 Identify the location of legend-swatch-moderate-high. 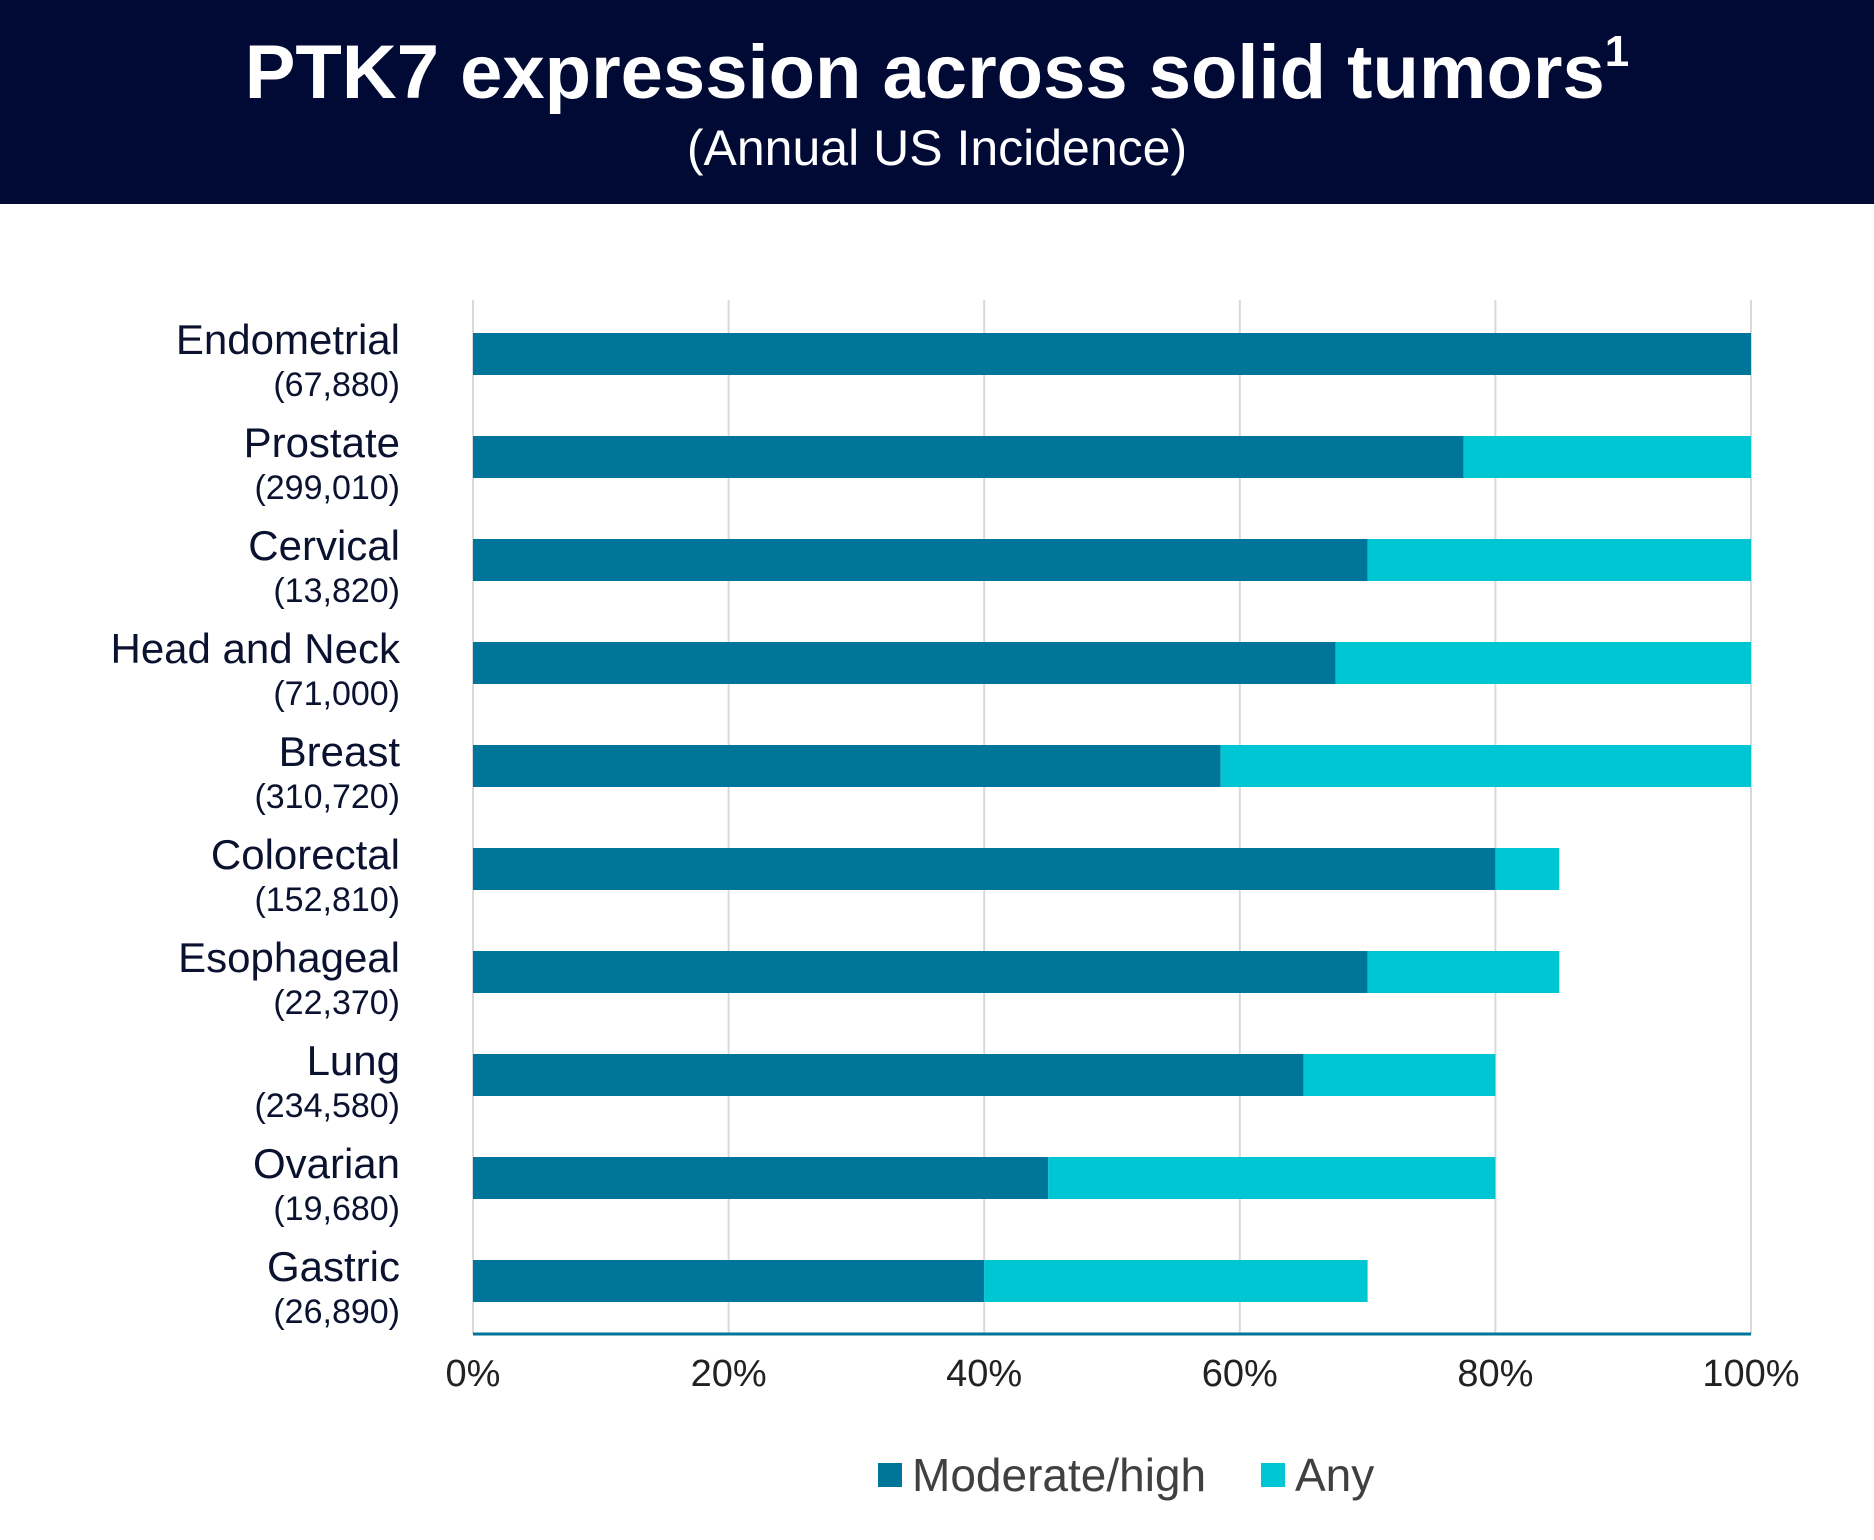
(890, 1475).